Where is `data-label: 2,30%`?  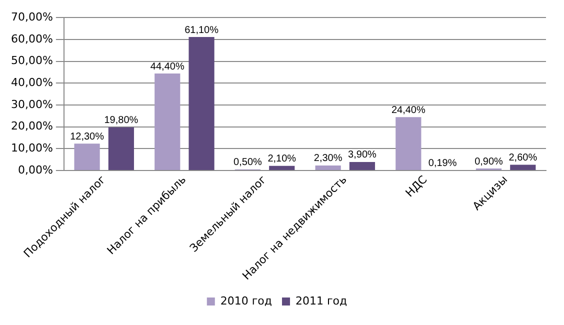
data-label: 2,30% is located at coordinates (328, 158).